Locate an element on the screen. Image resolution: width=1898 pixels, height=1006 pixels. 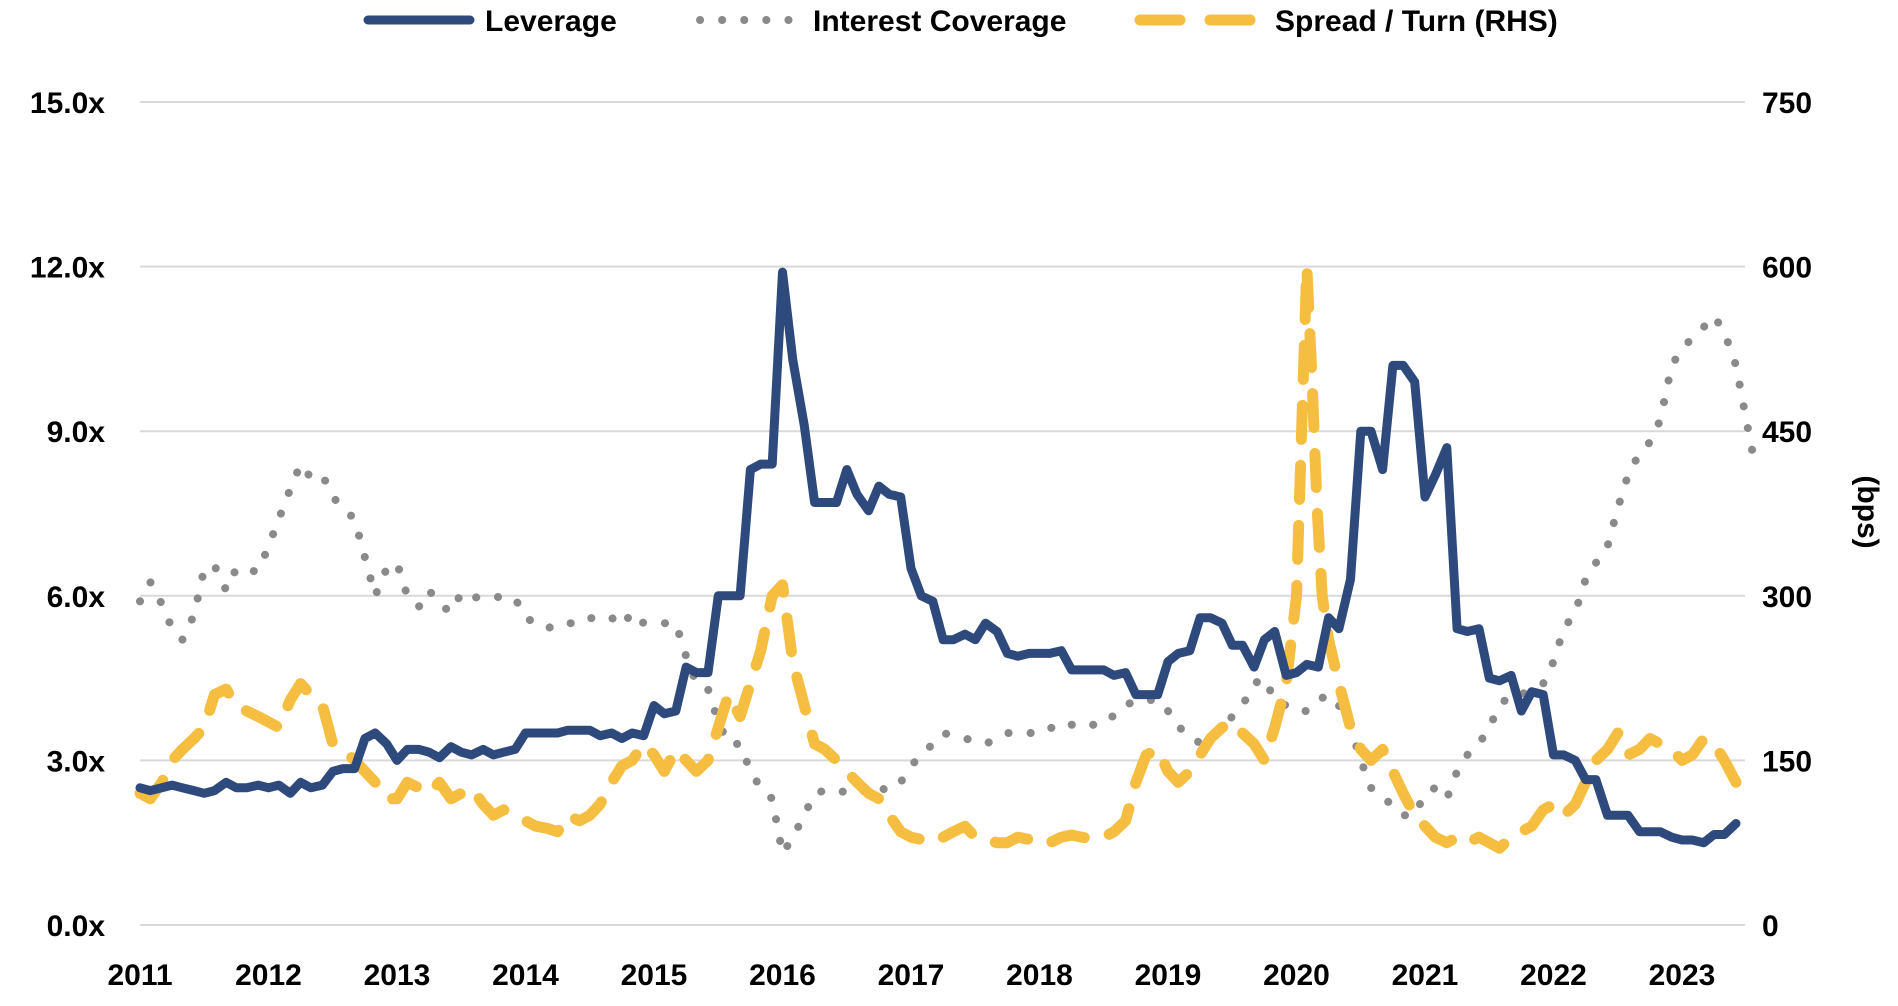
right-axis-title: (bps) is located at coordinates (1867, 511).